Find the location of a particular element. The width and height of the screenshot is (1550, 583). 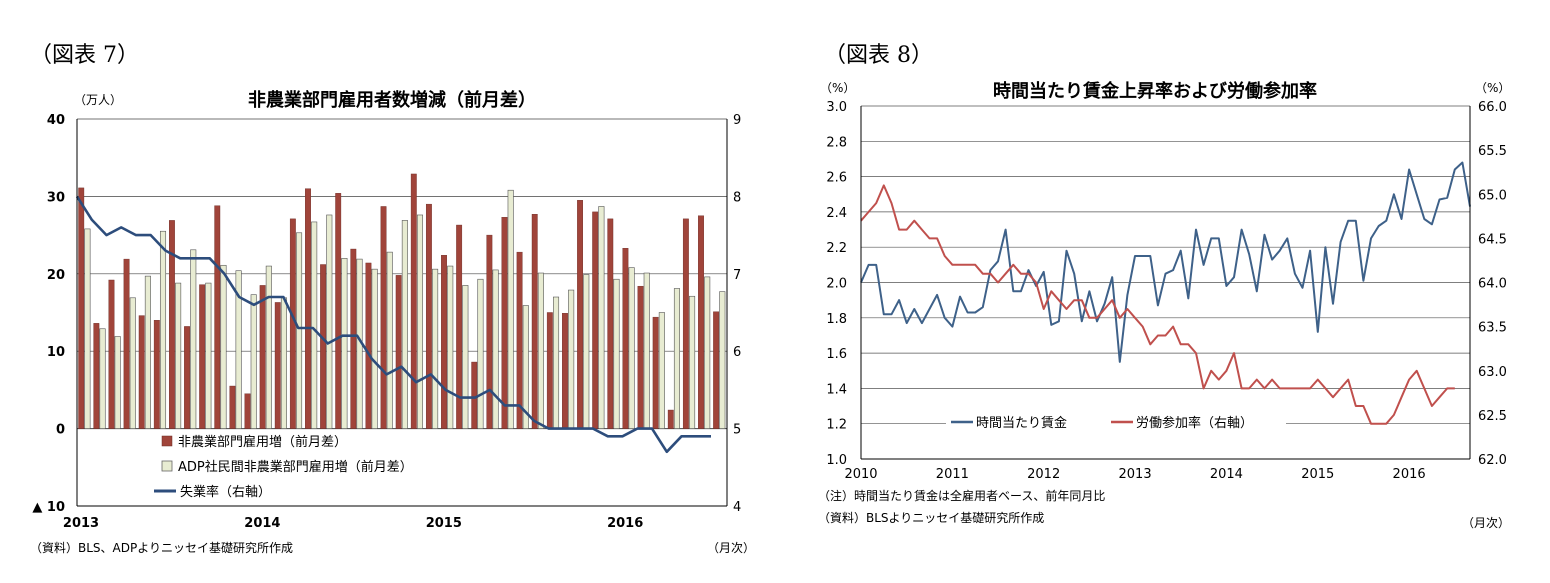

y-tick-label: 30 is located at coordinates (56, 197).